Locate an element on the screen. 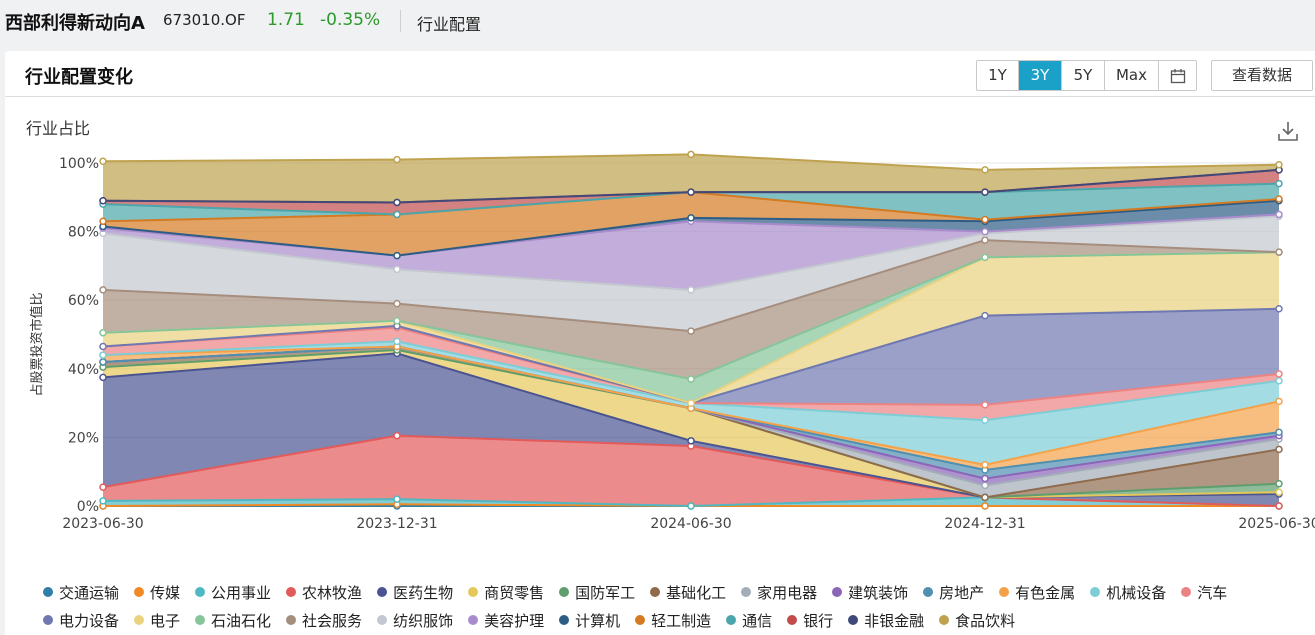 This screenshot has width=1315, height=635. legend-label: 基础化工 is located at coordinates (696, 592).